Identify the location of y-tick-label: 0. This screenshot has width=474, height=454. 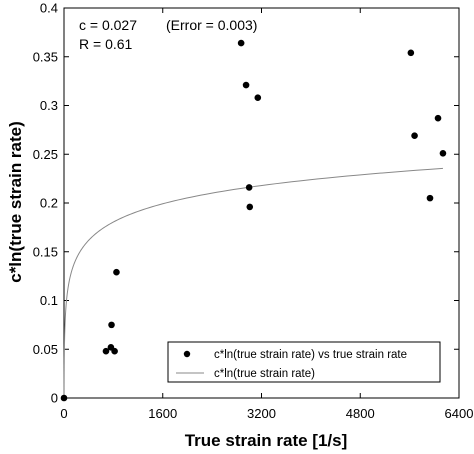
(54, 398).